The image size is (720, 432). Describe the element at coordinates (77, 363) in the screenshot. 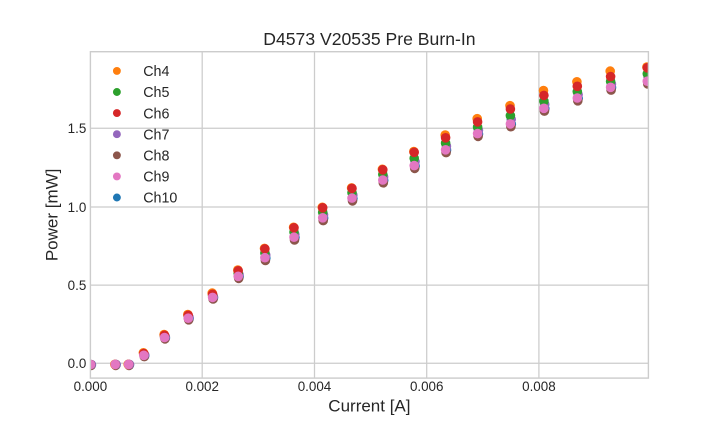

I see `svg-text: 0.0` at that location.